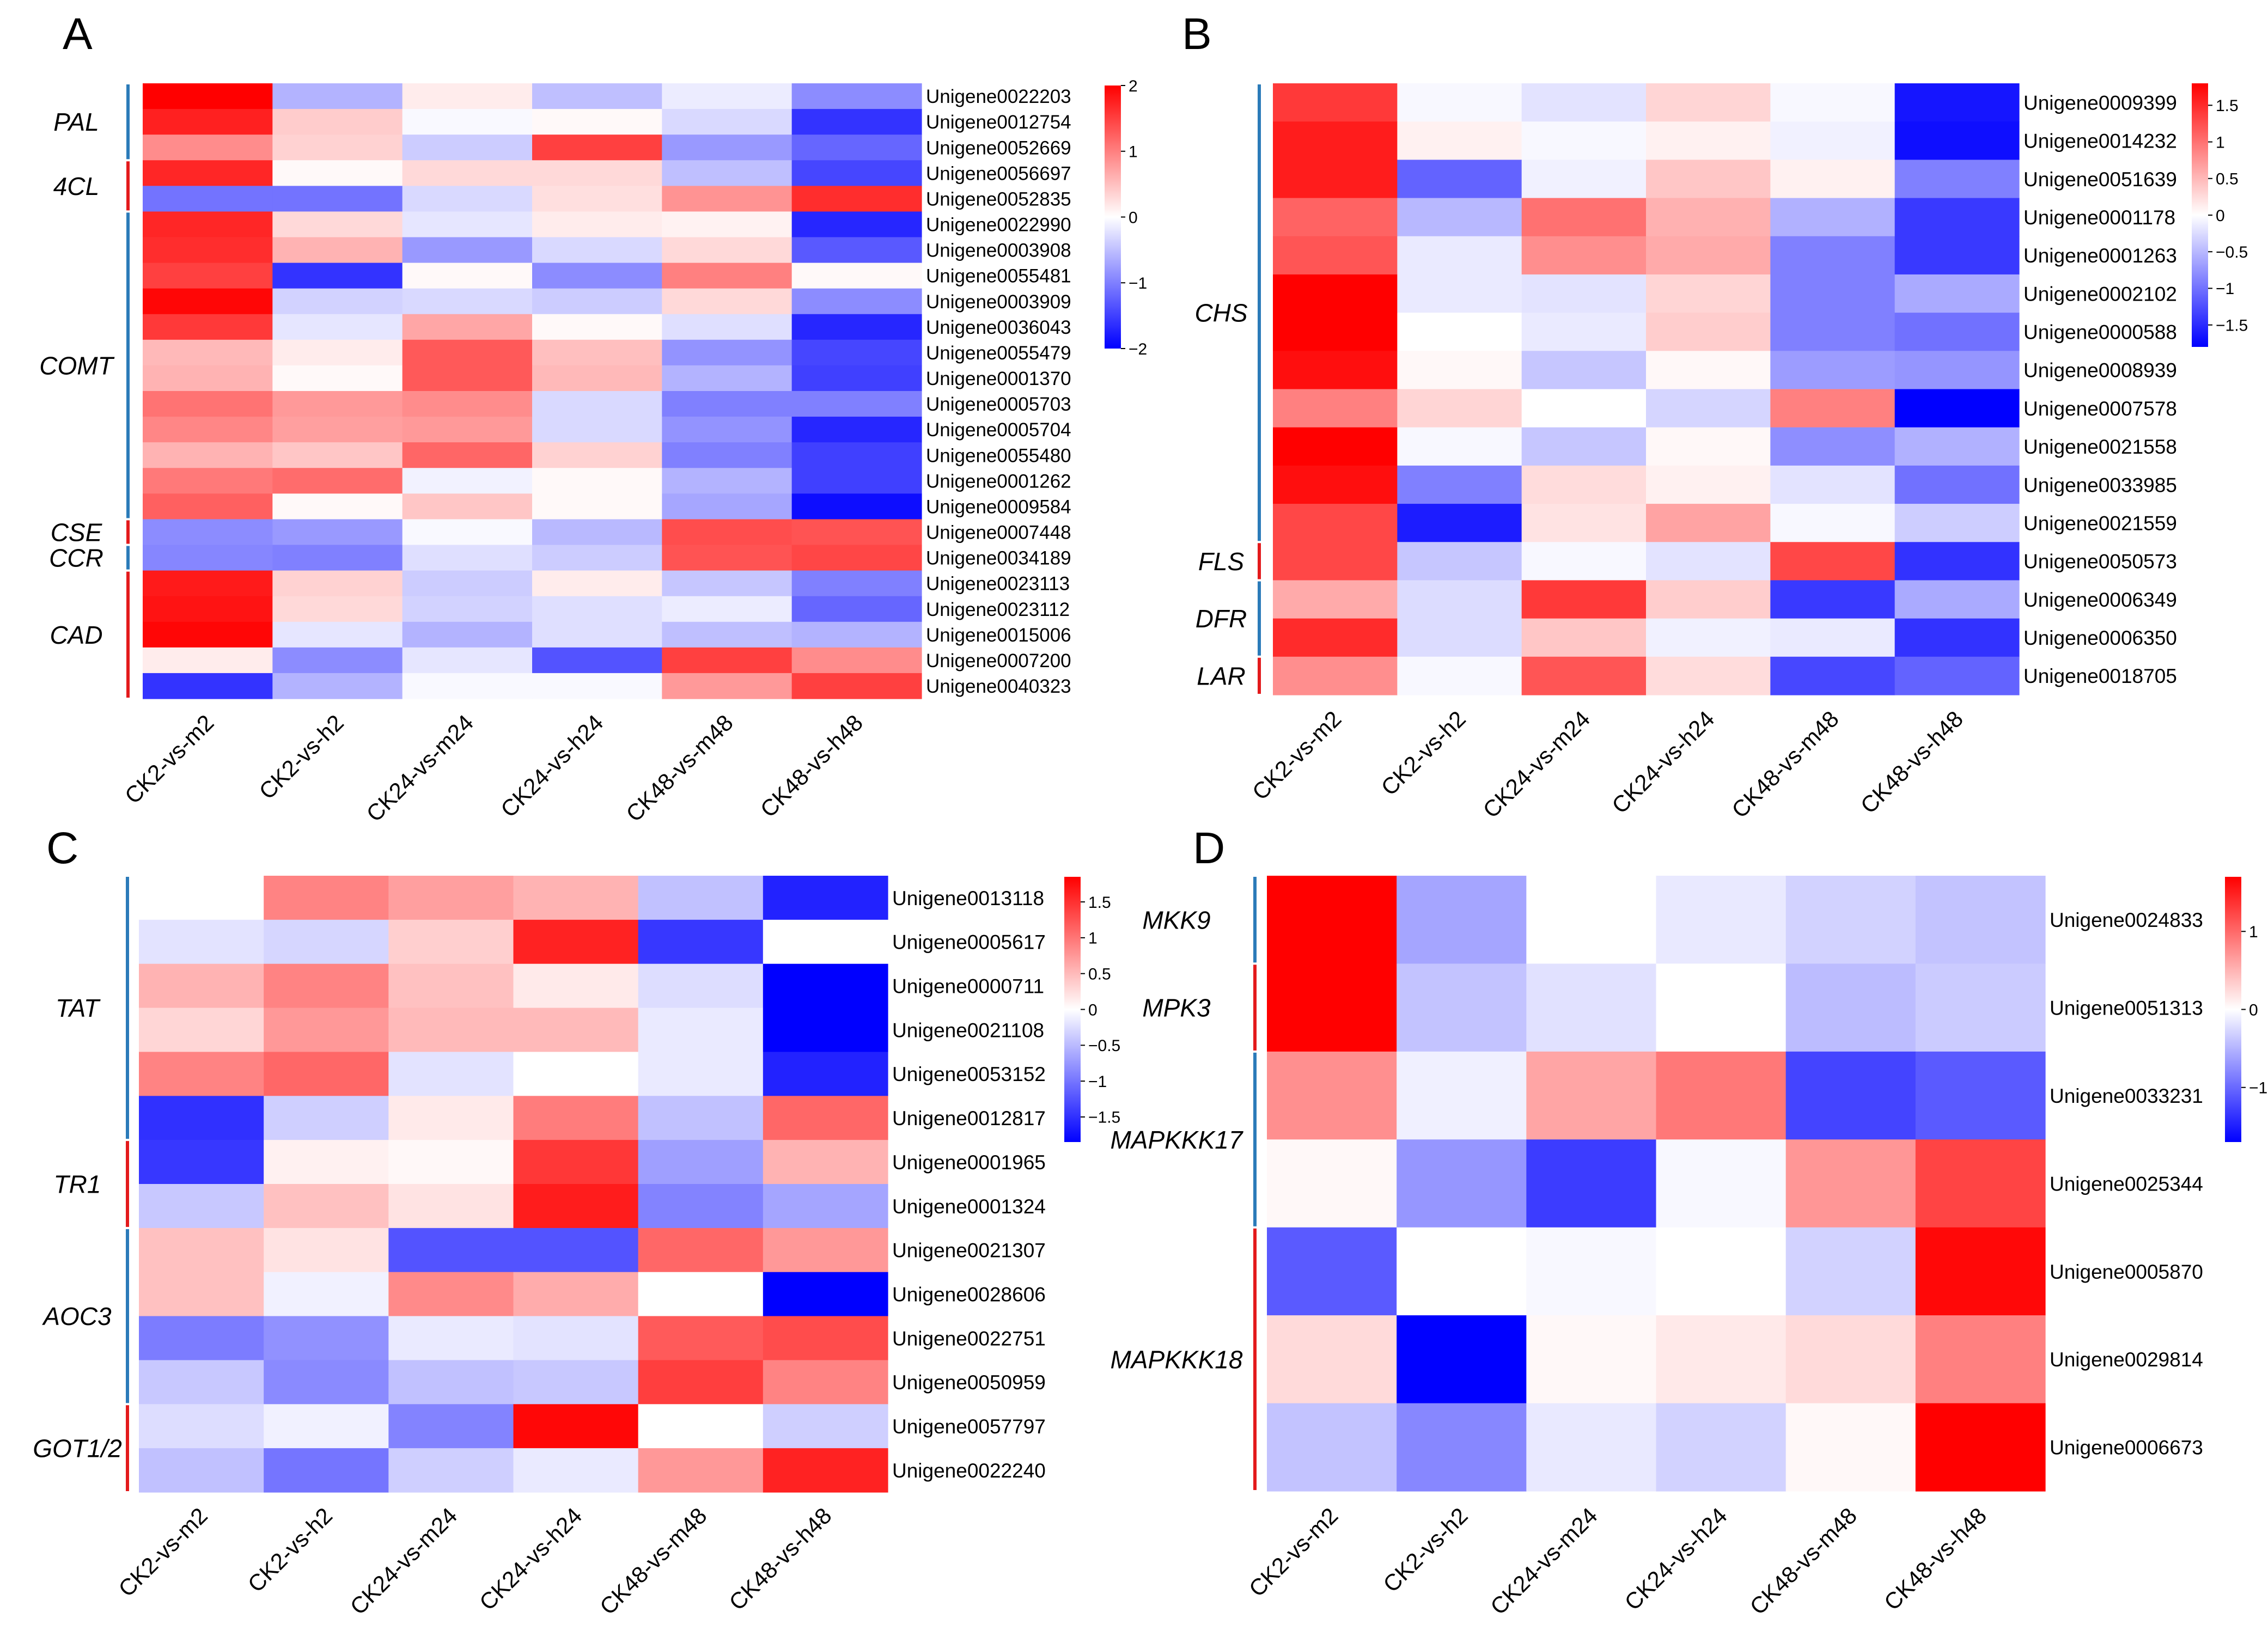  I want to click on column-label: CK48-vs-h48, so click(1935, 1559).